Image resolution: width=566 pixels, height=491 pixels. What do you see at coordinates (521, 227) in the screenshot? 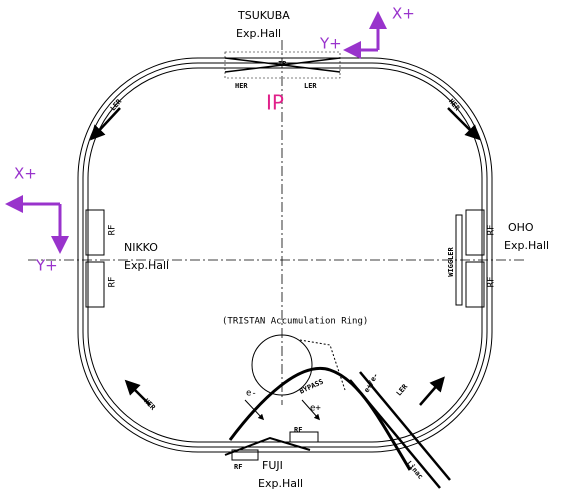
I see `label: OHO` at bounding box center [521, 227].